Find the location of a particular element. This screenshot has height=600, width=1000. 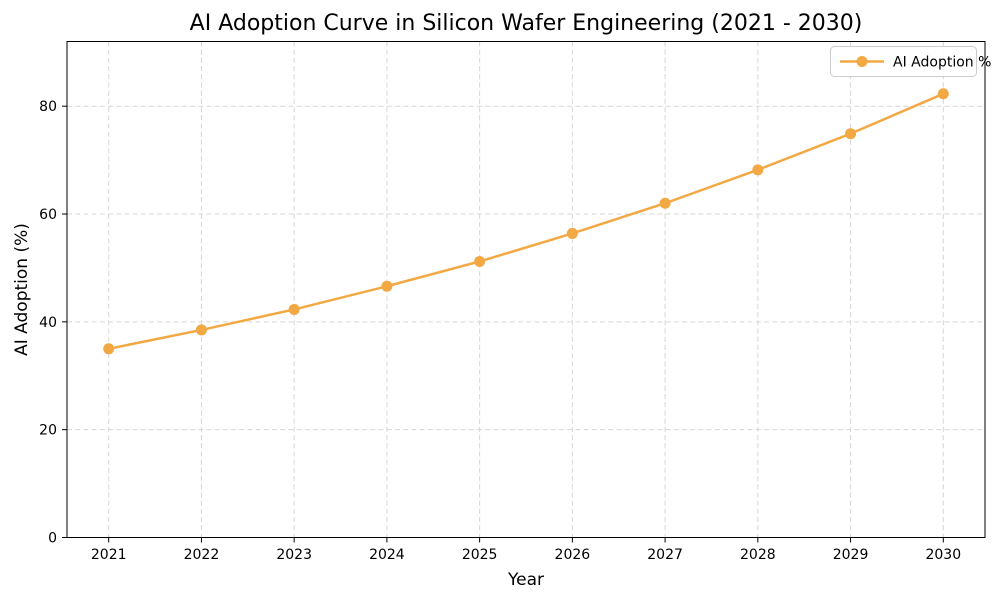

x-tick-label-2021: 2021 is located at coordinates (109, 555).